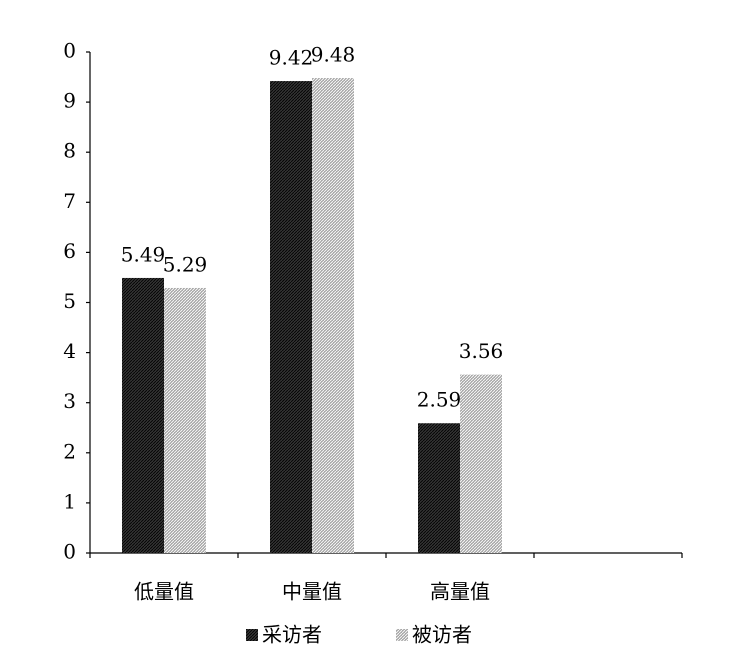 The width and height of the screenshot is (730, 656). What do you see at coordinates (460, 592) in the screenshot?
I see `x-tick-label: 高量值` at bounding box center [460, 592].